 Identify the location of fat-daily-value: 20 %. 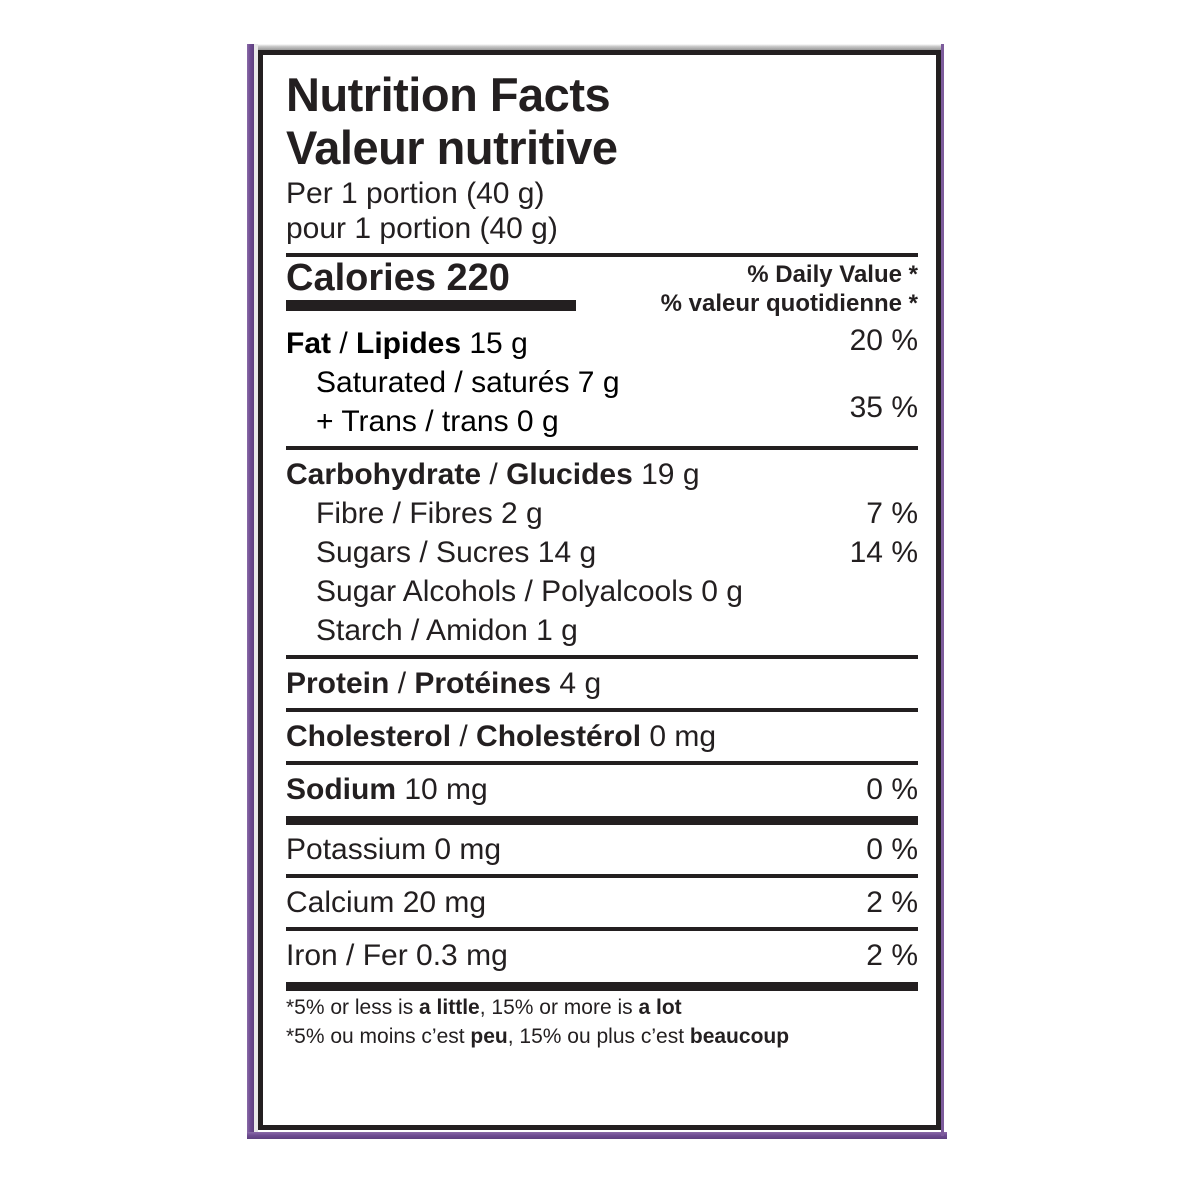
(883, 341).